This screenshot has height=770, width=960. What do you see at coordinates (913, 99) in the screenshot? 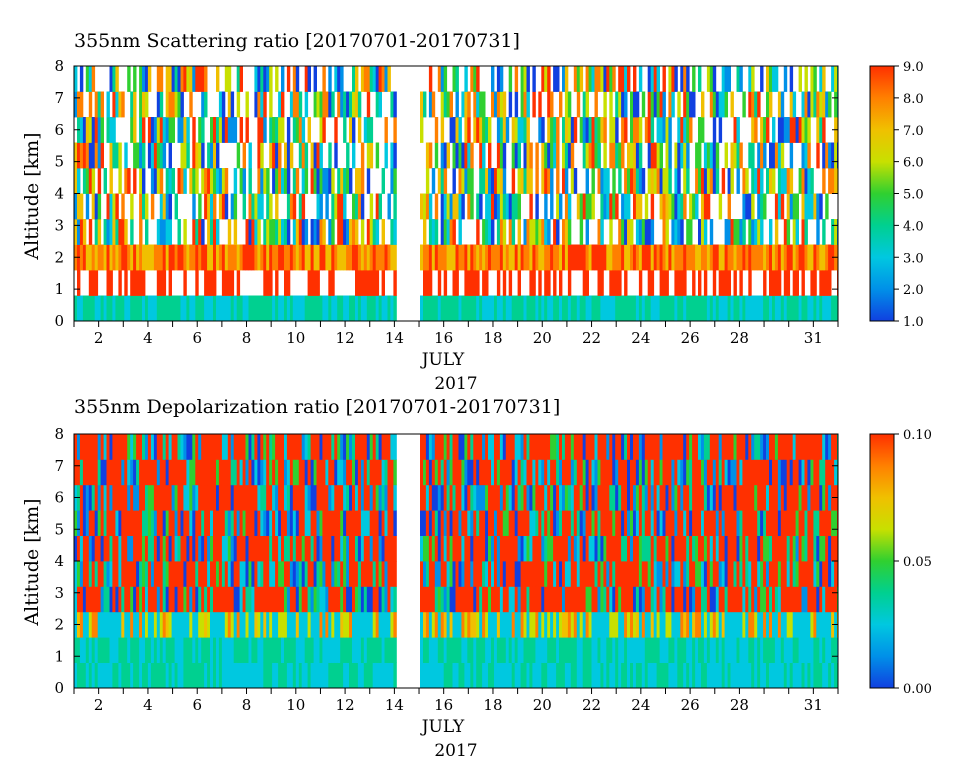
I see `colorbar-tick-label: 8.0` at bounding box center [913, 99].